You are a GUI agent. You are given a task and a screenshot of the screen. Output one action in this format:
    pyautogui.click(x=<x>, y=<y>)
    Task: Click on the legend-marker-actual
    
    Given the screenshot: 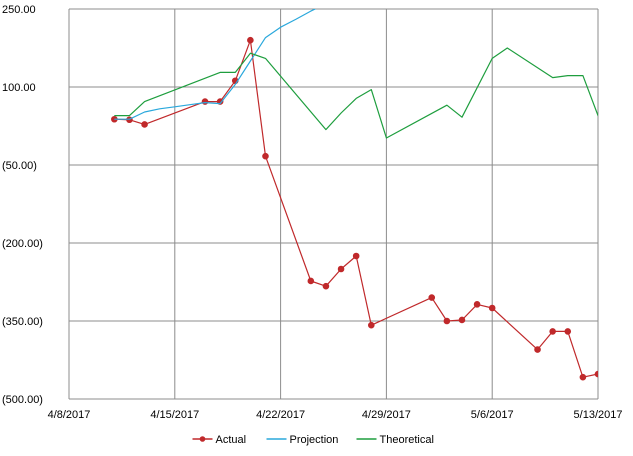 What is the action you would take?
    pyautogui.click(x=202, y=439)
    